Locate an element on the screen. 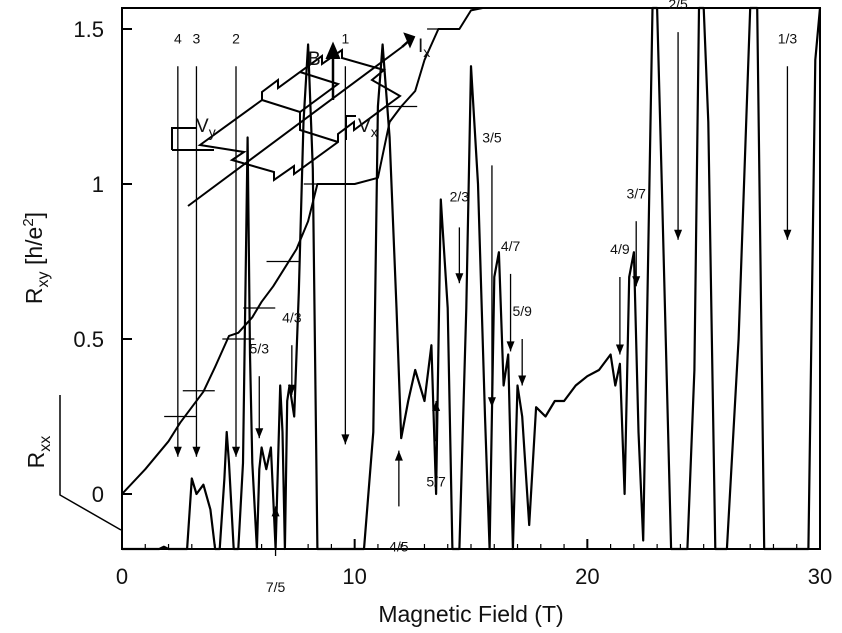  annotation-label: 5/3 is located at coordinates (260, 348).